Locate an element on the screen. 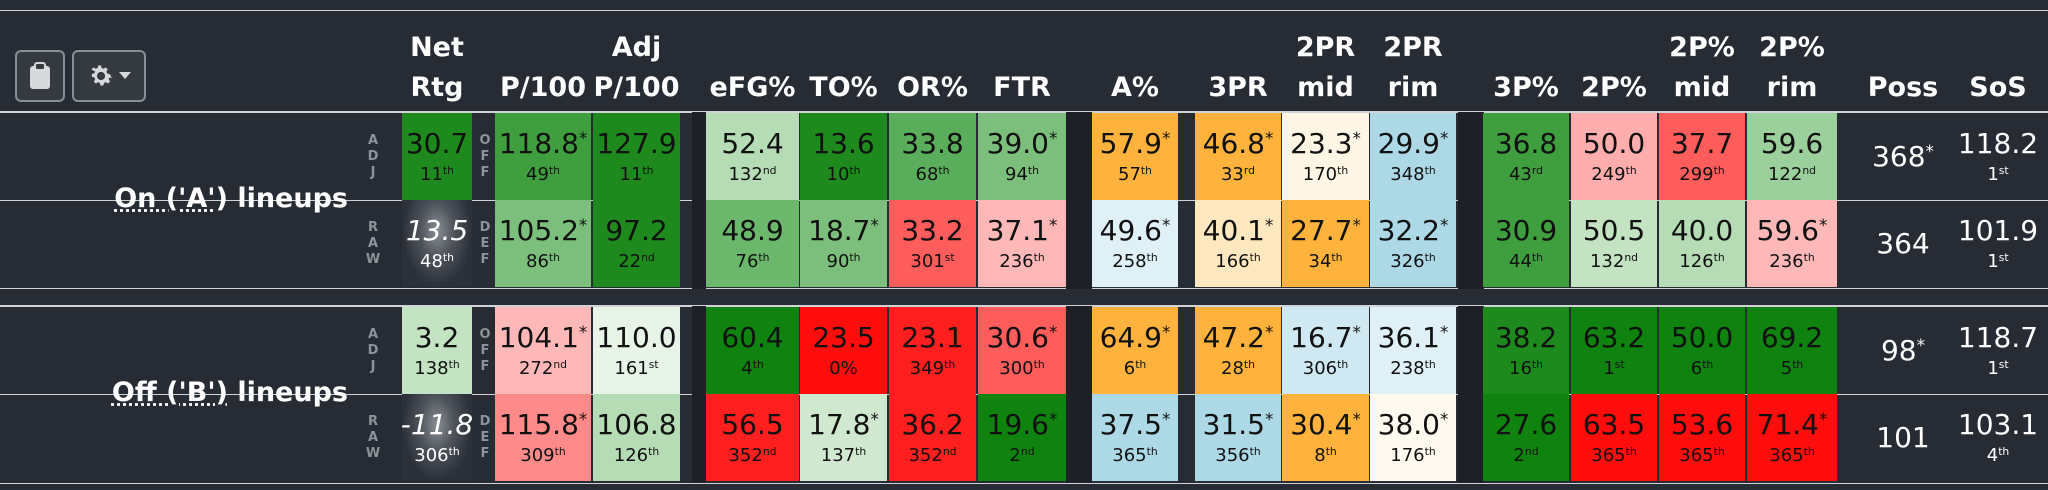 The width and height of the screenshot is (2048, 490). row-group-label-suffix: lineups is located at coordinates (287, 198).